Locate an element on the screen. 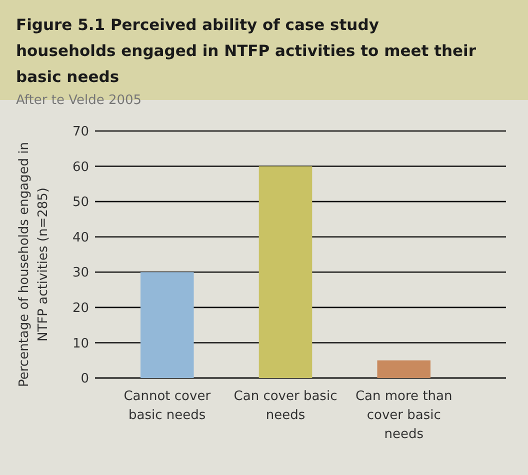  y-tick-label: 20 is located at coordinates (80, 308).